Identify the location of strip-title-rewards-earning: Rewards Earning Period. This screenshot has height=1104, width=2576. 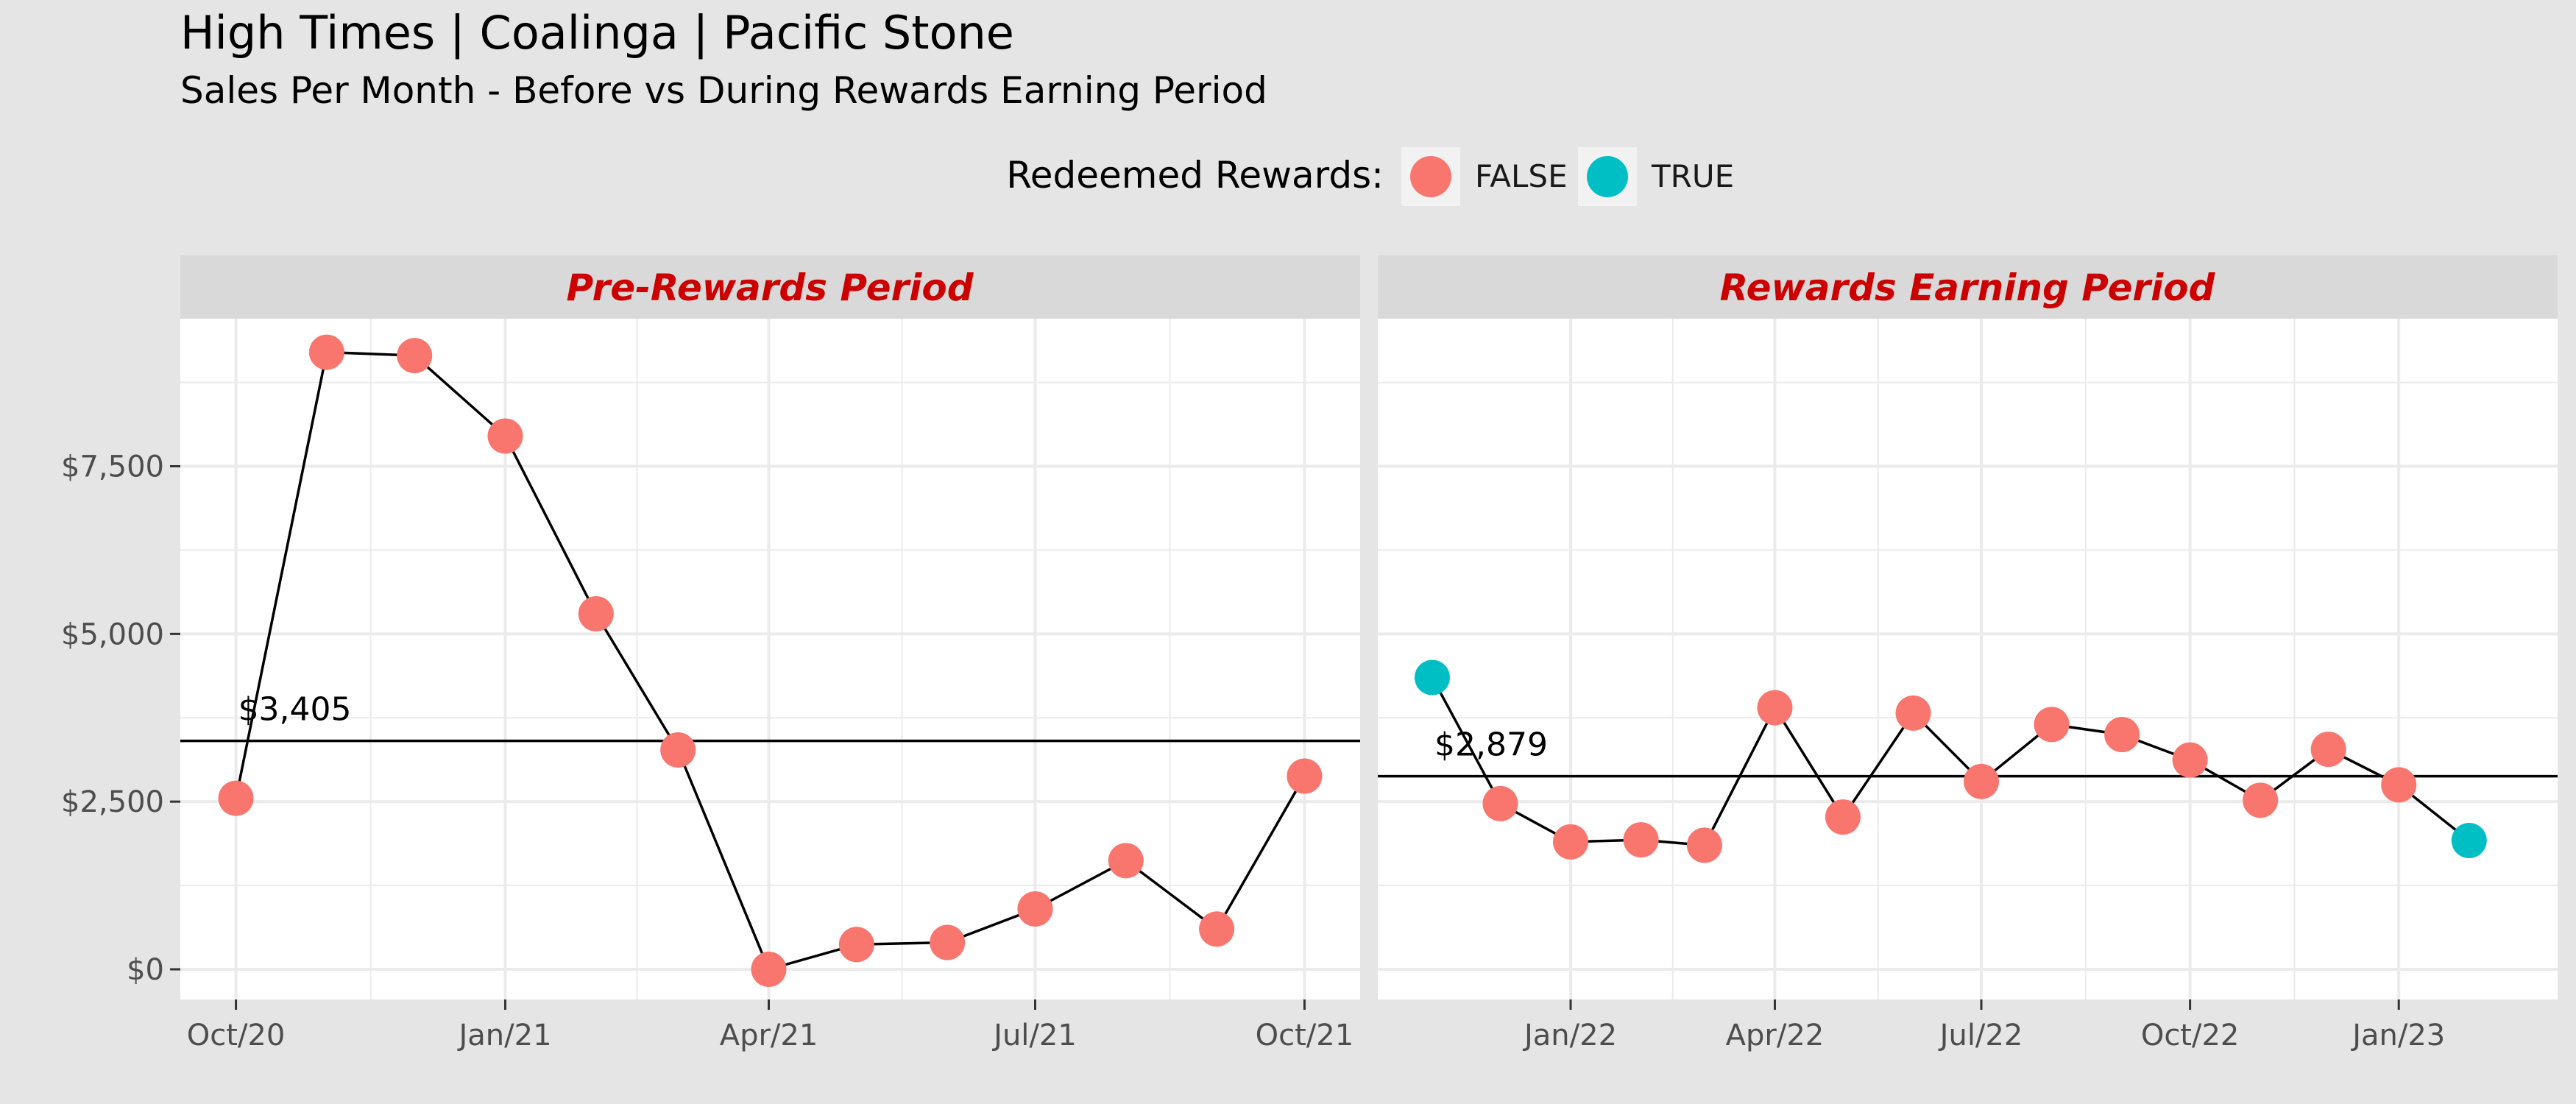
(1968, 287).